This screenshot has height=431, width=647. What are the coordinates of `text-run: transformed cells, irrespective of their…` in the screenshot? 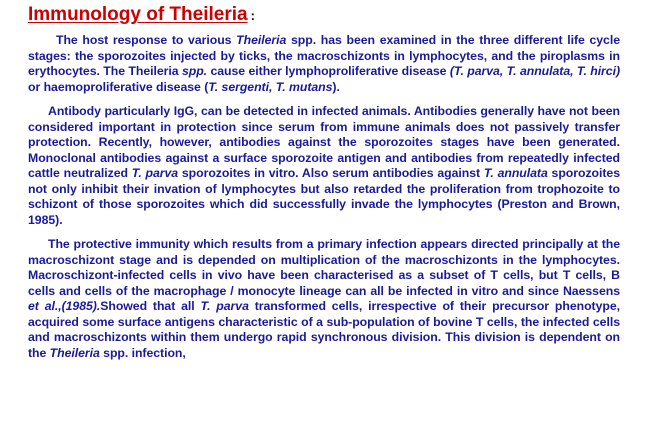 It's located at (324, 329).